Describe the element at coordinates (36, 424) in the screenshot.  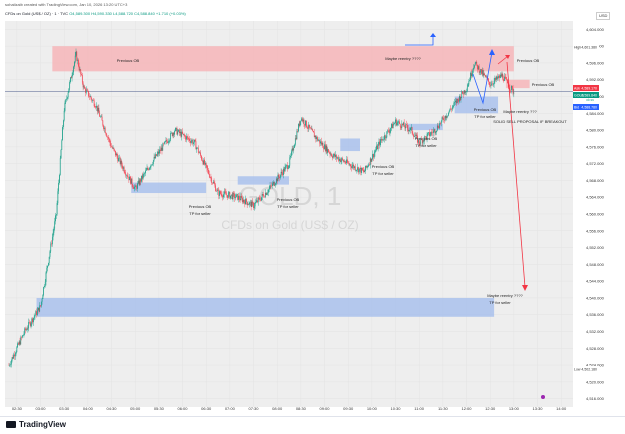
I see `tradingview-logo: TradingView` at that location.